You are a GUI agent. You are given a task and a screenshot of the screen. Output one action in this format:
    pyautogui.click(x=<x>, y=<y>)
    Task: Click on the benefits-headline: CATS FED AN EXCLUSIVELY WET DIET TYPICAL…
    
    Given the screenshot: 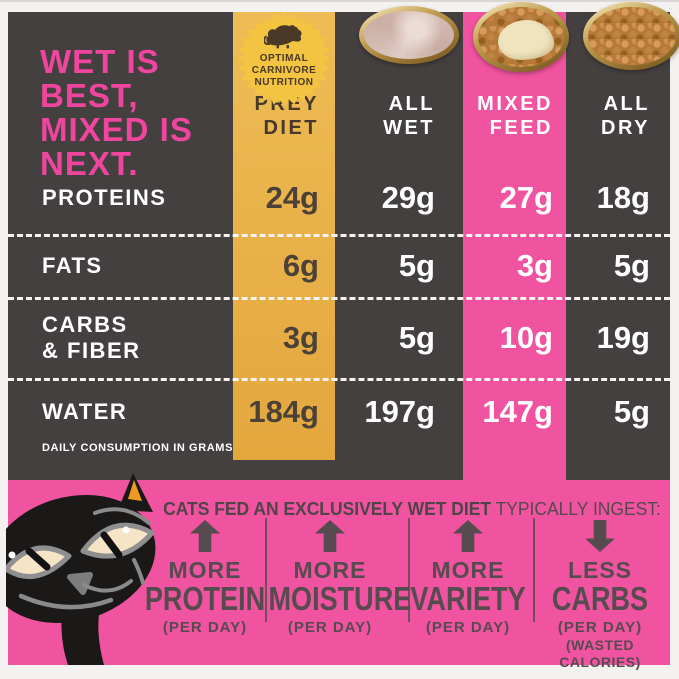 What is the action you would take?
    pyautogui.click(x=412, y=509)
    